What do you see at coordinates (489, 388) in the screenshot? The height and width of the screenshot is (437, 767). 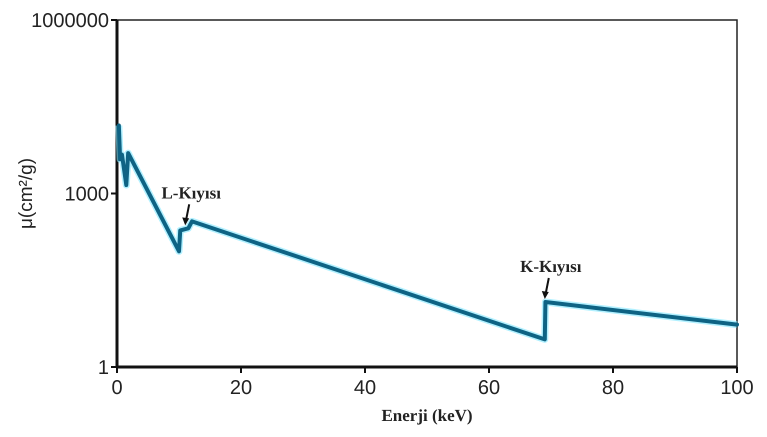 I see `x-tick-label: 60` at bounding box center [489, 388].